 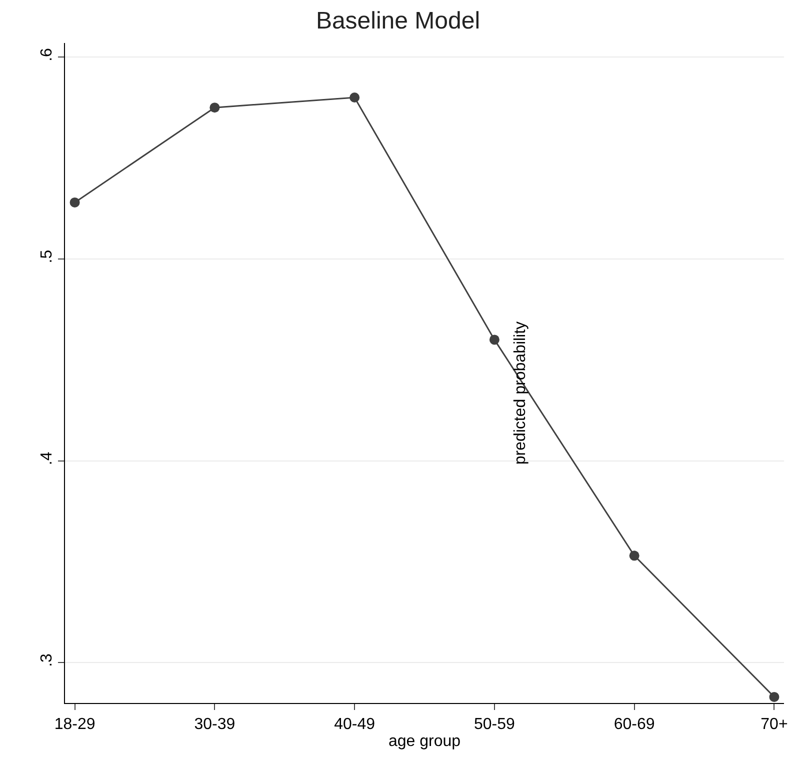 What do you see at coordinates (355, 725) in the screenshot?
I see `x-tick-label: 40-49` at bounding box center [355, 725].